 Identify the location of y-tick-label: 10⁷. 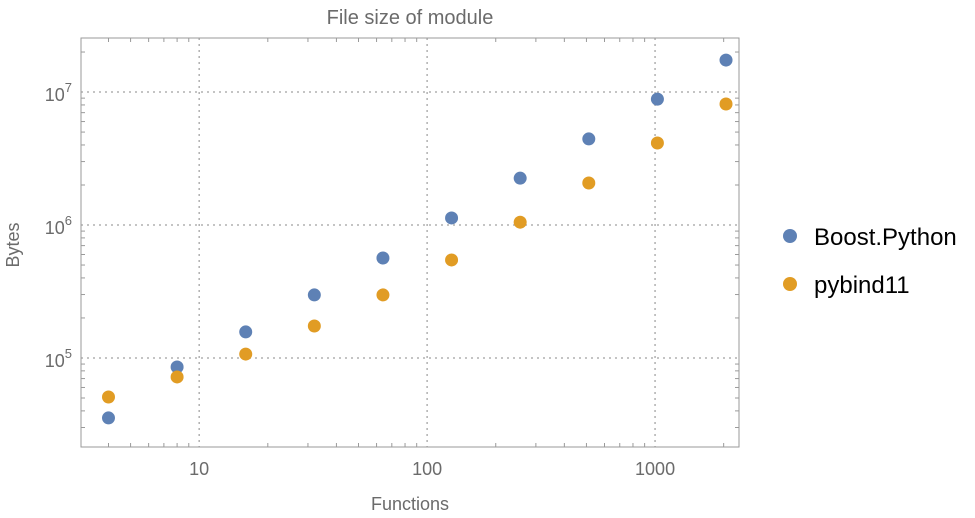
(58, 92).